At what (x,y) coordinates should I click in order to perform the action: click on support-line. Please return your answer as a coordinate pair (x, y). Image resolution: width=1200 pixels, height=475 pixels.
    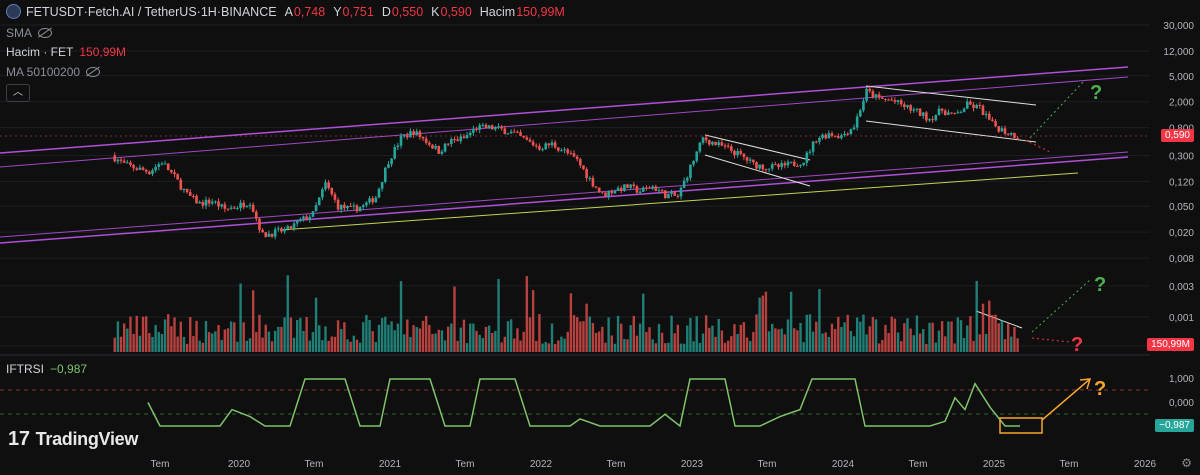
    Looking at the image, I should click on (679, 201).